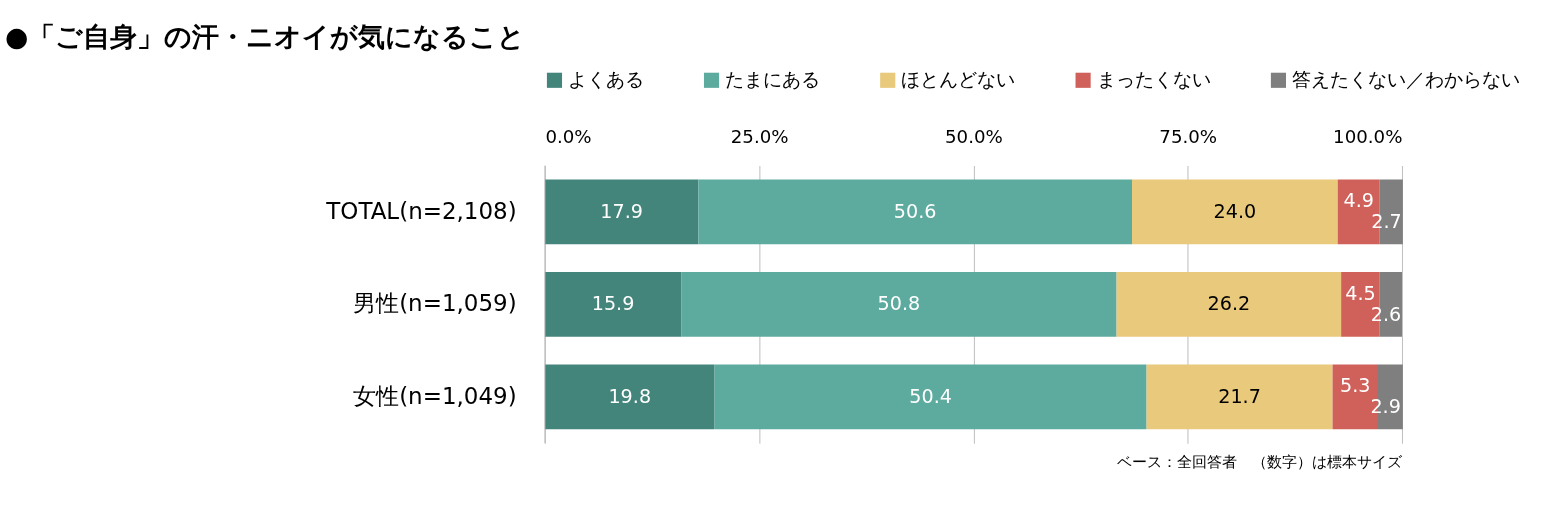 This screenshot has width=1560, height=516. Describe the element at coordinates (1259, 462) in the screenshot. I see `text: ベース：全回答者 （数字）は標本サイズ` at that location.